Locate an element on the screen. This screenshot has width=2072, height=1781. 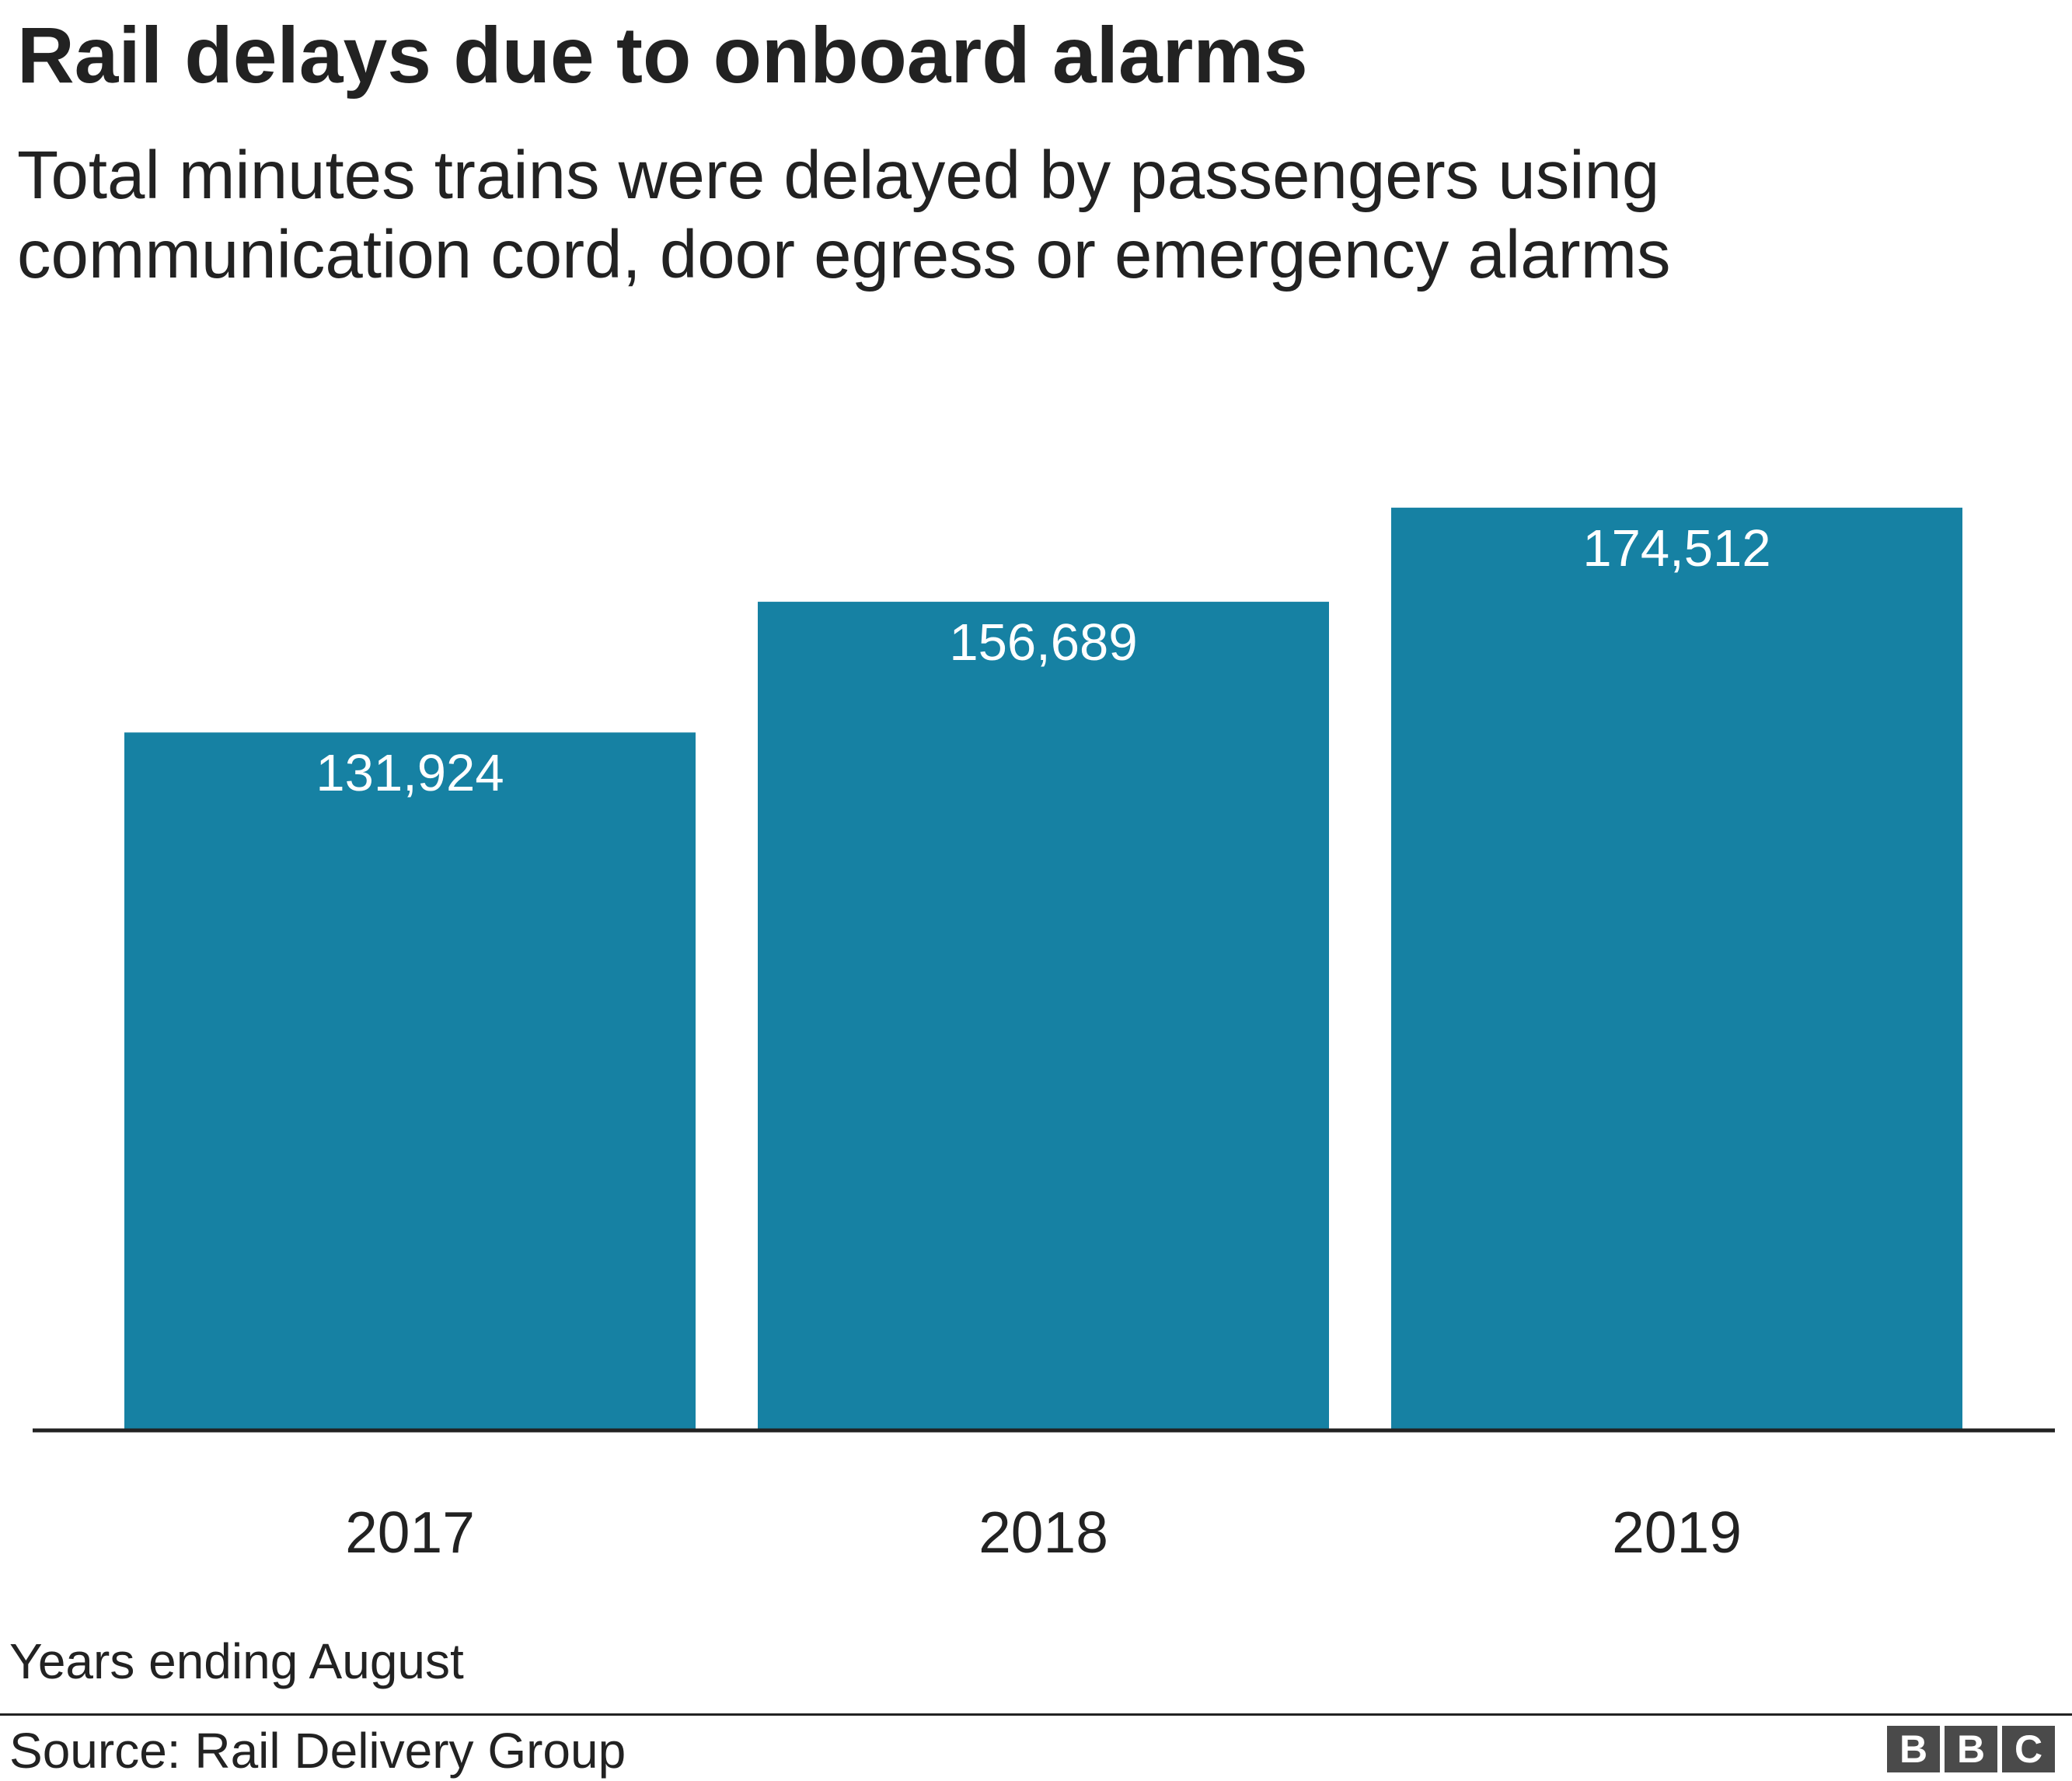
bbc-logo-letter: C is located at coordinates (2028, 1749).